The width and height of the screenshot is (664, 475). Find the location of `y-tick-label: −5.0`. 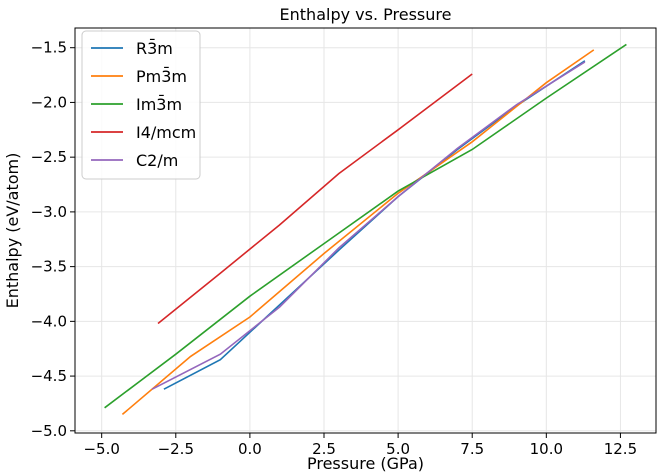

y-tick-label: −5.0 is located at coordinates (49, 431).